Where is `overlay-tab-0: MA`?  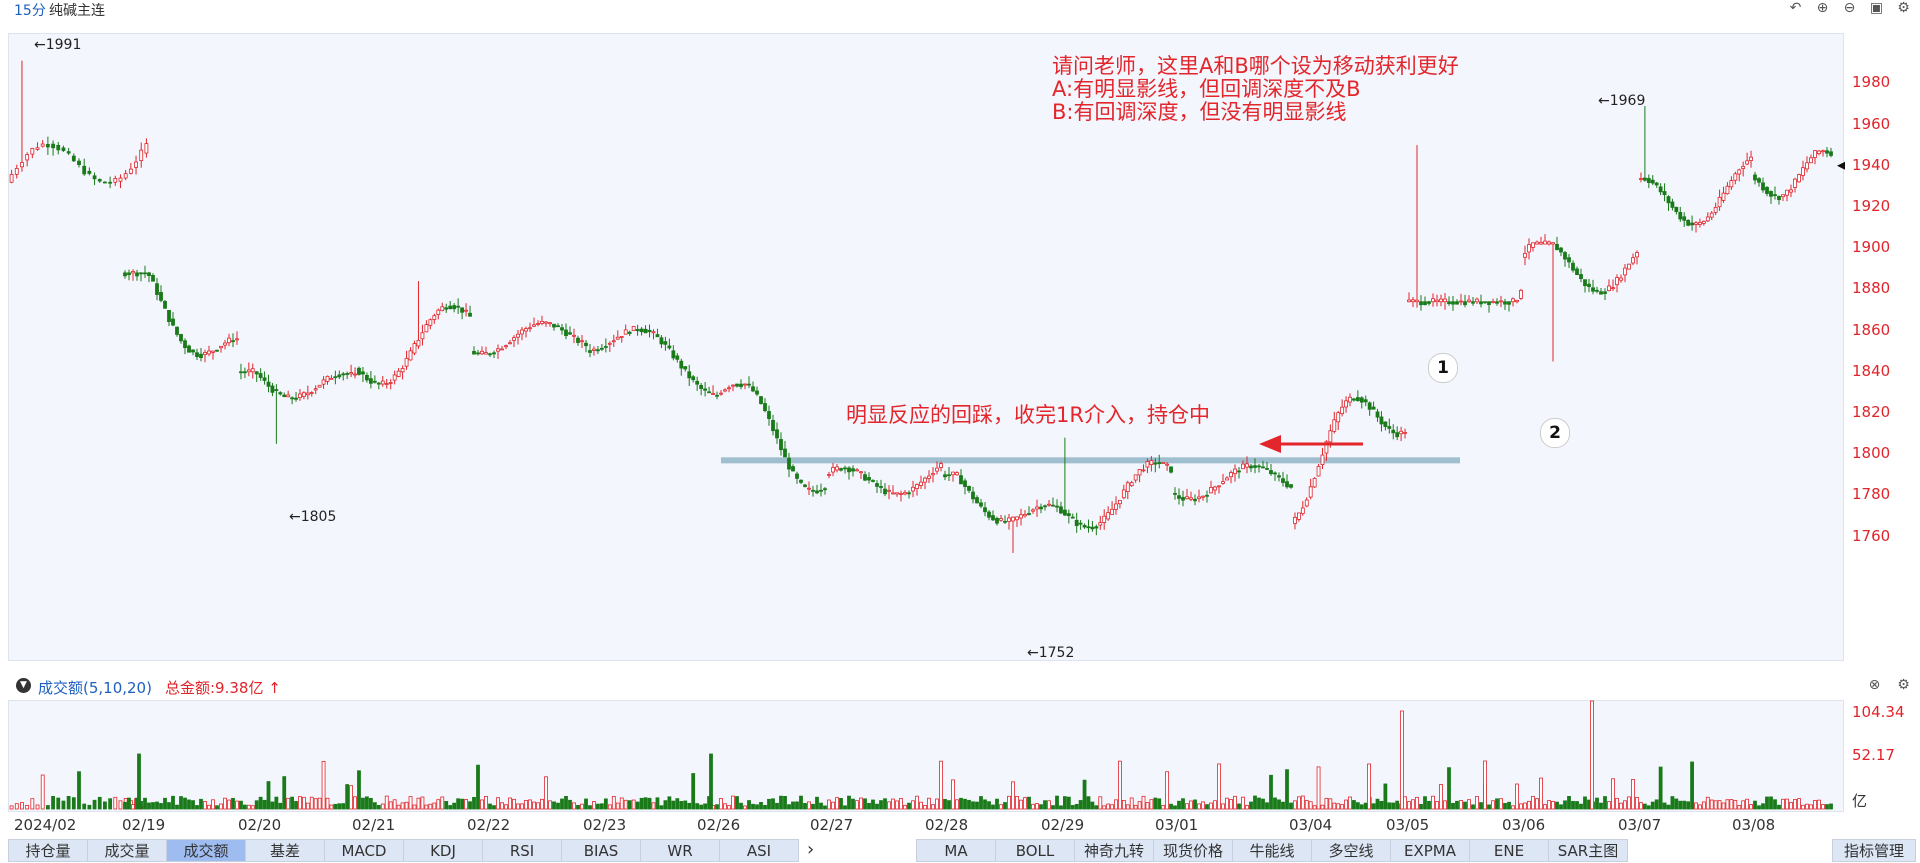 overlay-tab-0: MA is located at coordinates (956, 850).